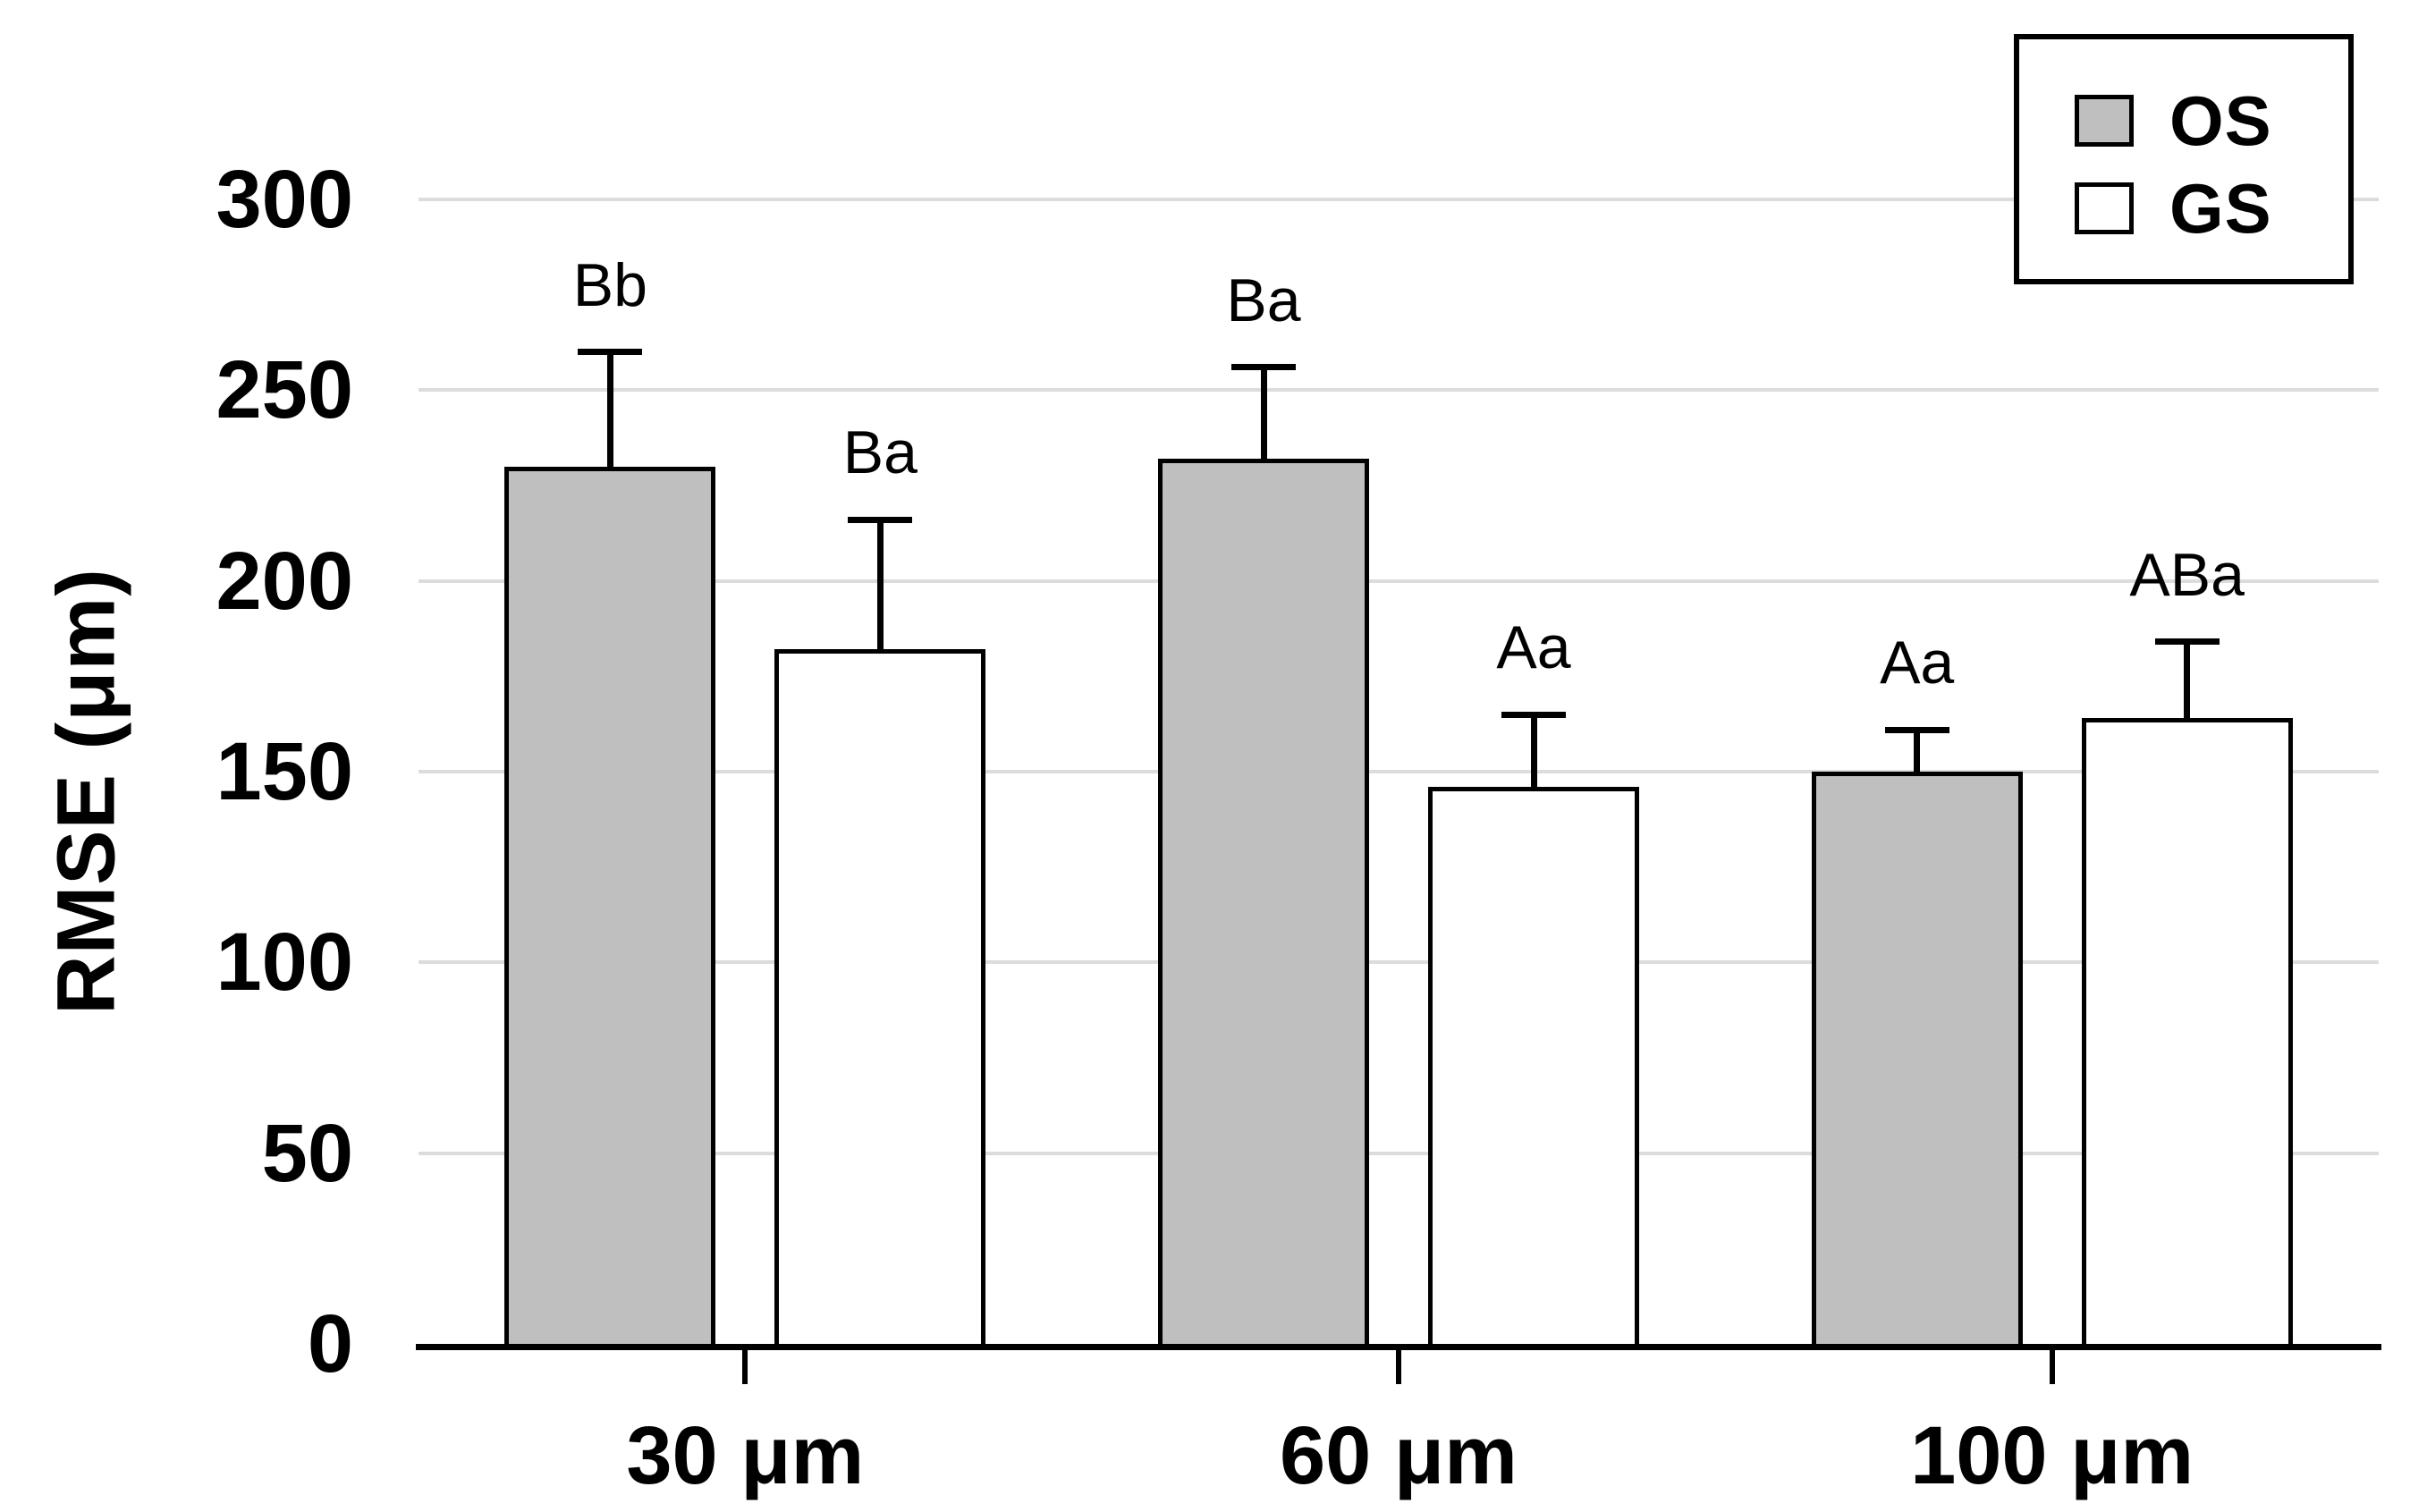  Describe the element at coordinates (1534, 647) in the screenshot. I see `bar-annotation-gs-1: Aa` at that location.